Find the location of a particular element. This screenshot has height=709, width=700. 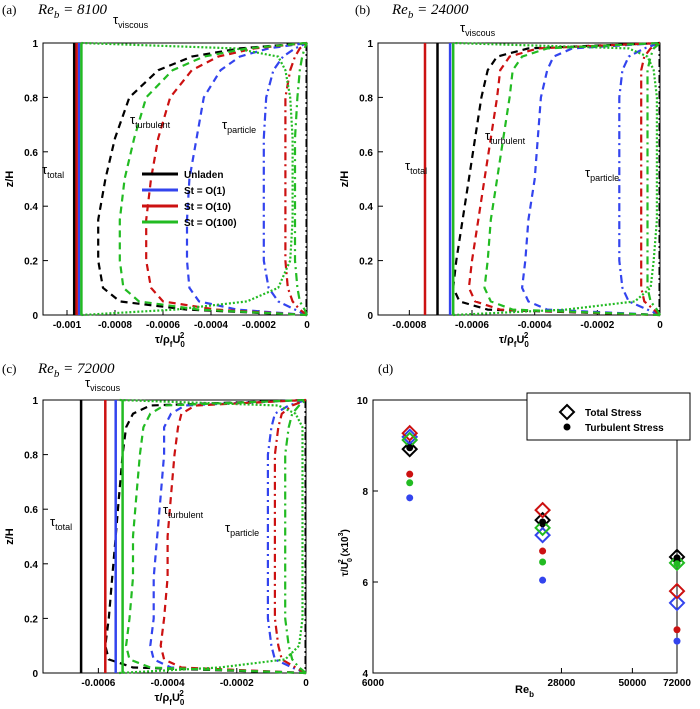

y-tick-label: 0.4 is located at coordinates (31, 207).